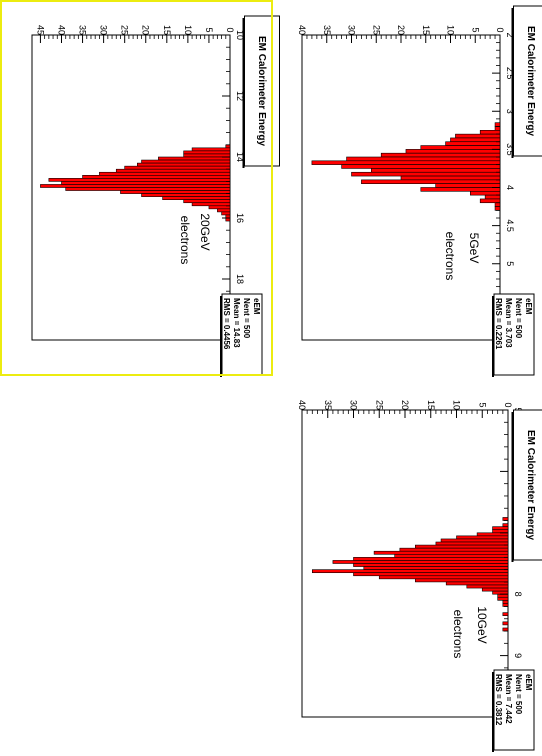  Describe the element at coordinates (240, 157) in the screenshot. I see `x-tick-label: 14` at that location.